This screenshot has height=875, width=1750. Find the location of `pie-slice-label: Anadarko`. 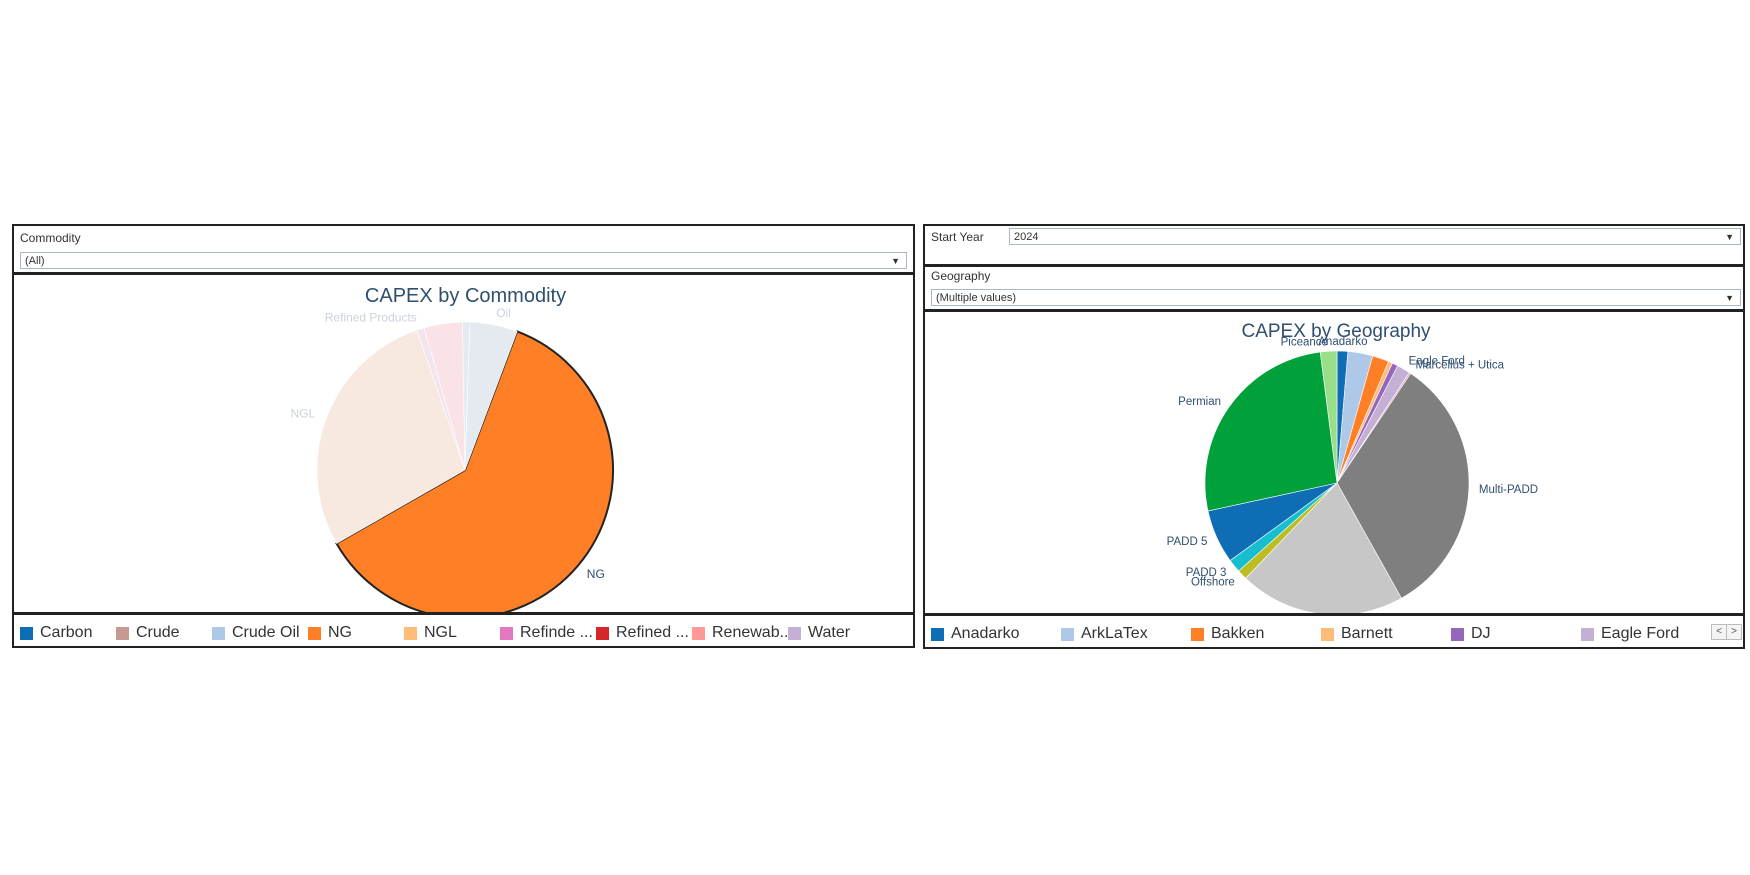

pie-slice-label: Anadarko is located at coordinates (1342, 342).